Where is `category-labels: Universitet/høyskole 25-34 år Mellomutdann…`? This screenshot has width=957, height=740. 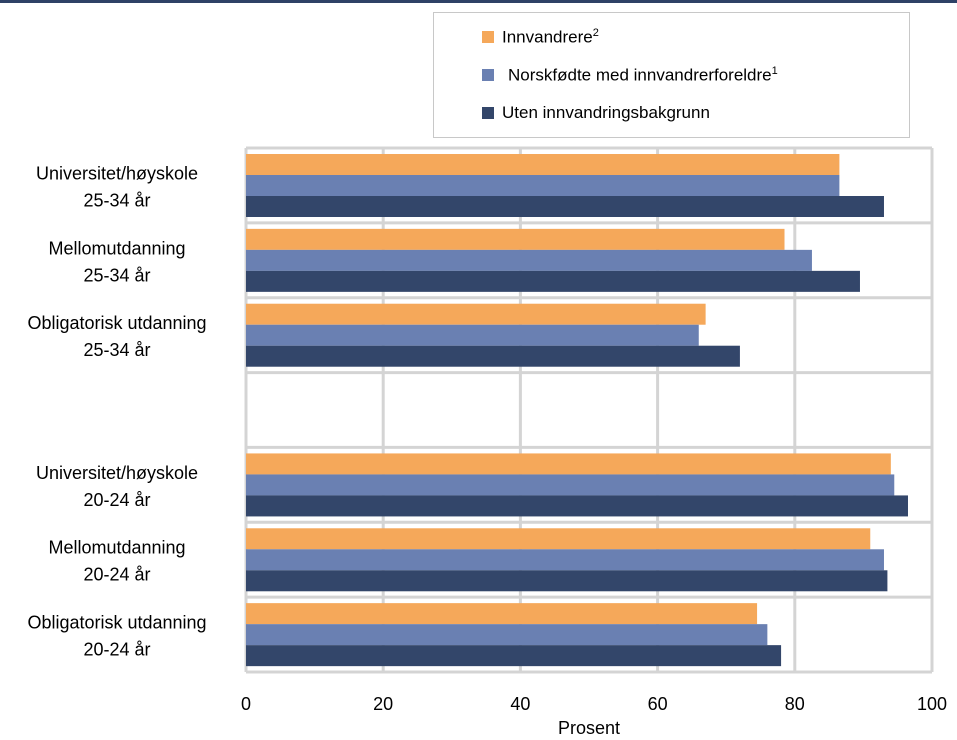
category-labels: Universitet/høyskole 25-34 år Mellomutdann… is located at coordinates (116, 411).